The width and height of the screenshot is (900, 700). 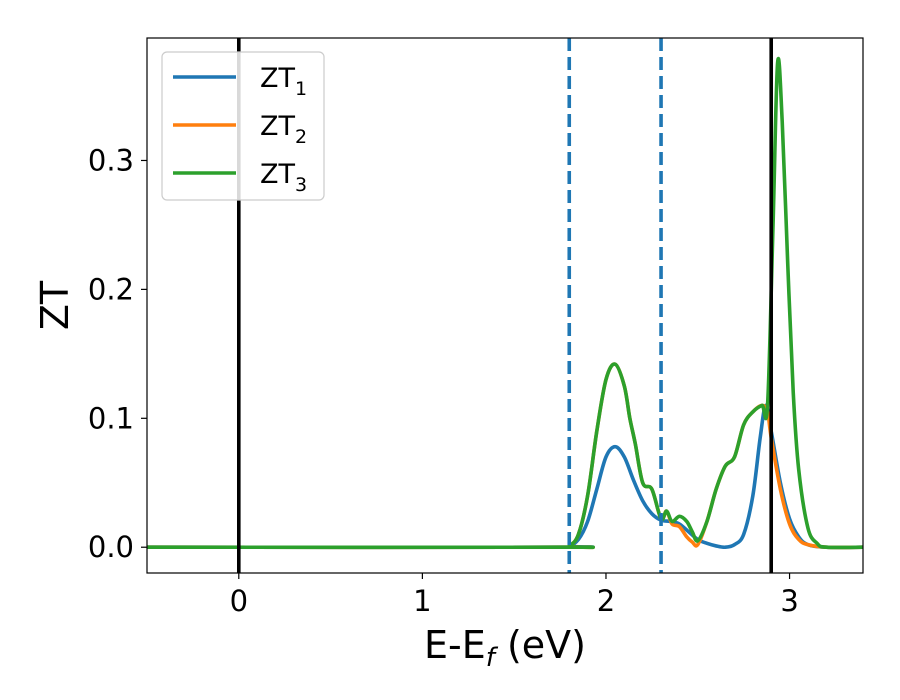 I want to click on x-axis-title: E-Ef (eV), so click(x=505, y=648).